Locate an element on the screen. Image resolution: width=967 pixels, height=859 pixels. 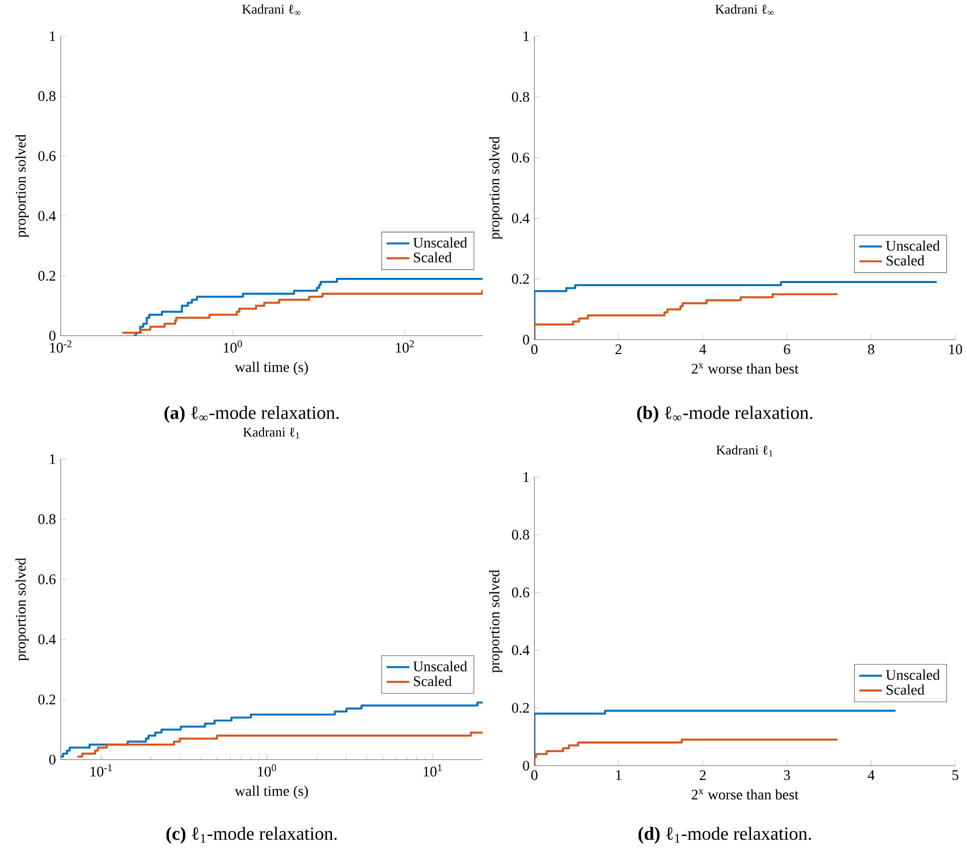
x-tick-label: 10 is located at coordinates (955, 349).